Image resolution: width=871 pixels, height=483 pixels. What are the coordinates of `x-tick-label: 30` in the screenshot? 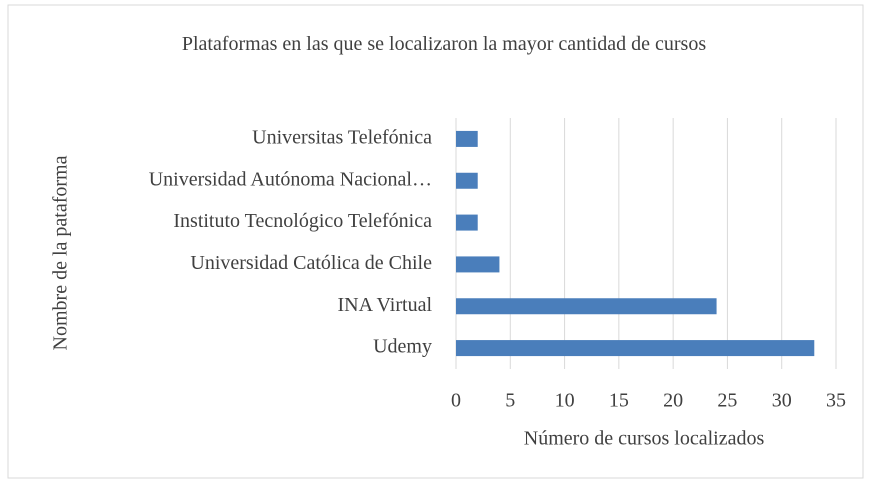 It's located at (782, 401).